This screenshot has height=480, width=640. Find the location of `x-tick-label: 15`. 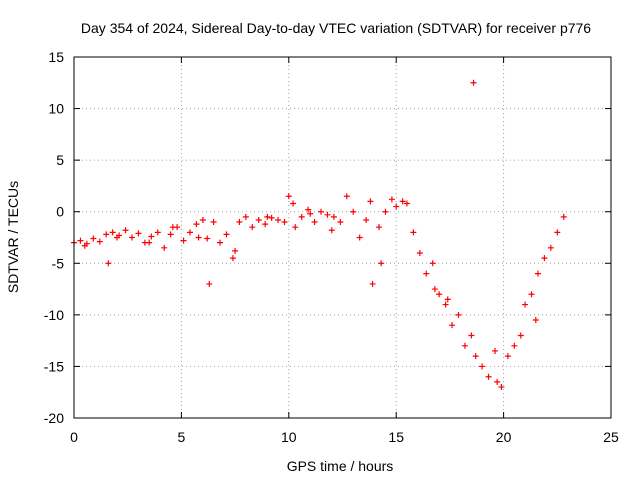

x-tick-label: 15 is located at coordinates (396, 437).